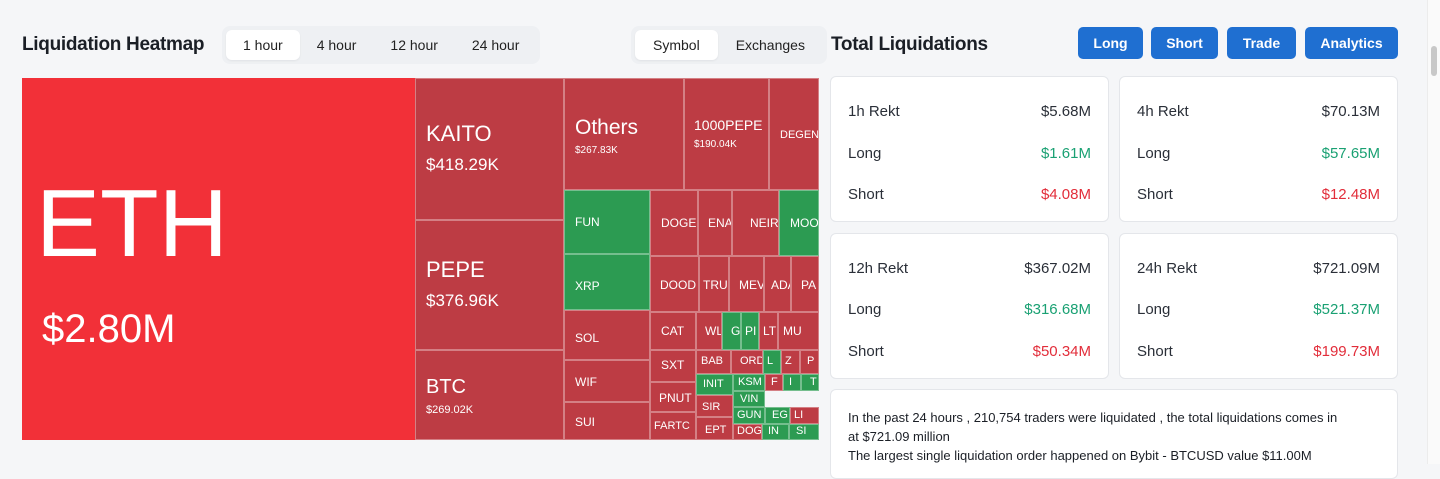 The height and width of the screenshot is (479, 1440). I want to click on heatmap-tile-p: P, so click(809, 362).